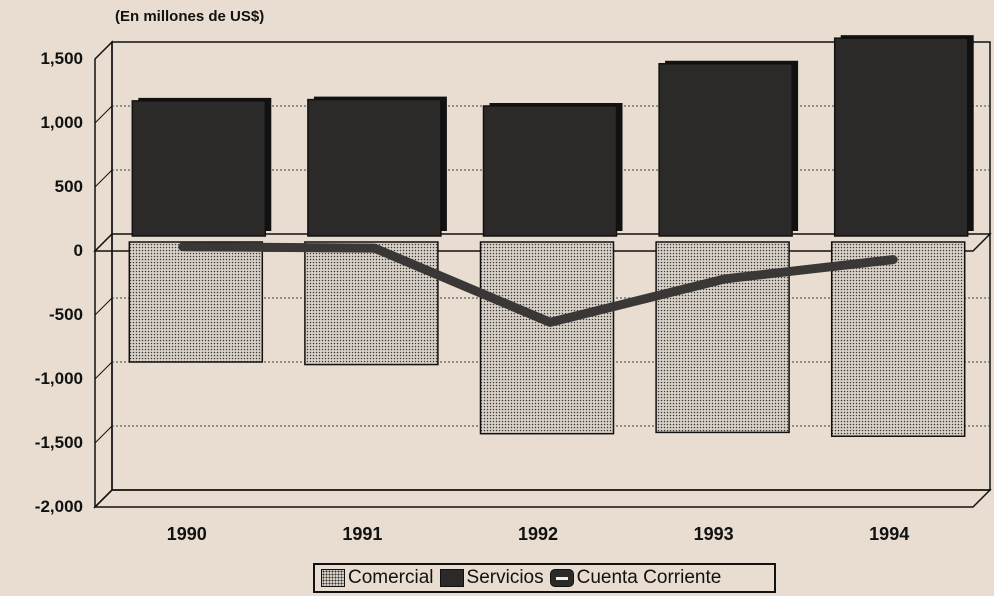 This screenshot has height=596, width=994. I want to click on legend-label-comercial: Comercial, so click(391, 577).